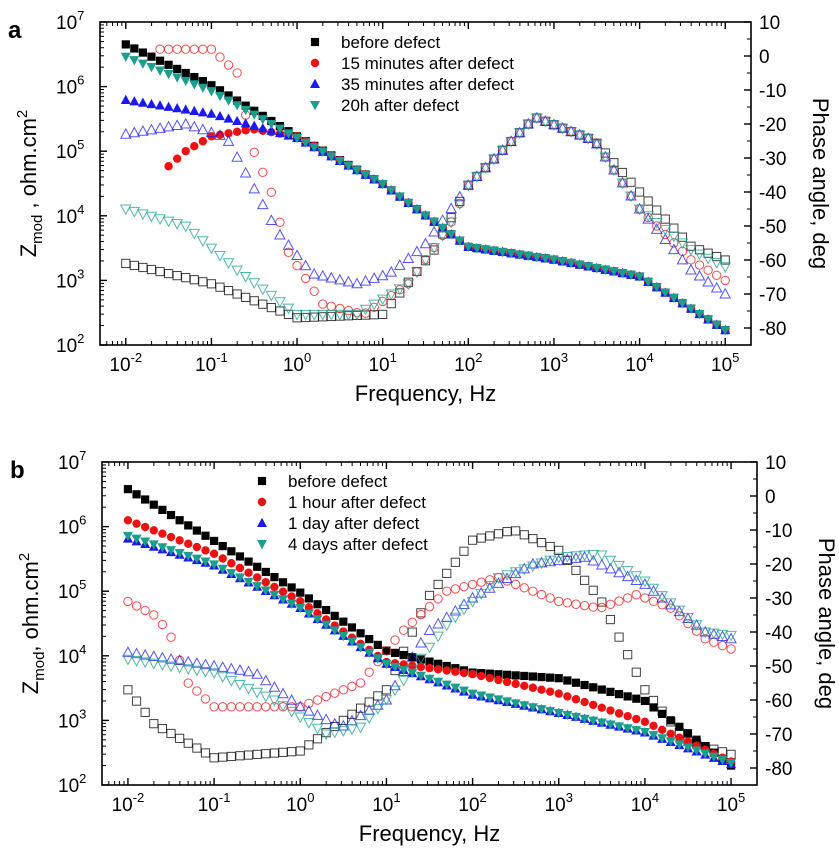  Describe the element at coordinates (554, 363) in the screenshot. I see `x-tick-label: 10³` at that location.